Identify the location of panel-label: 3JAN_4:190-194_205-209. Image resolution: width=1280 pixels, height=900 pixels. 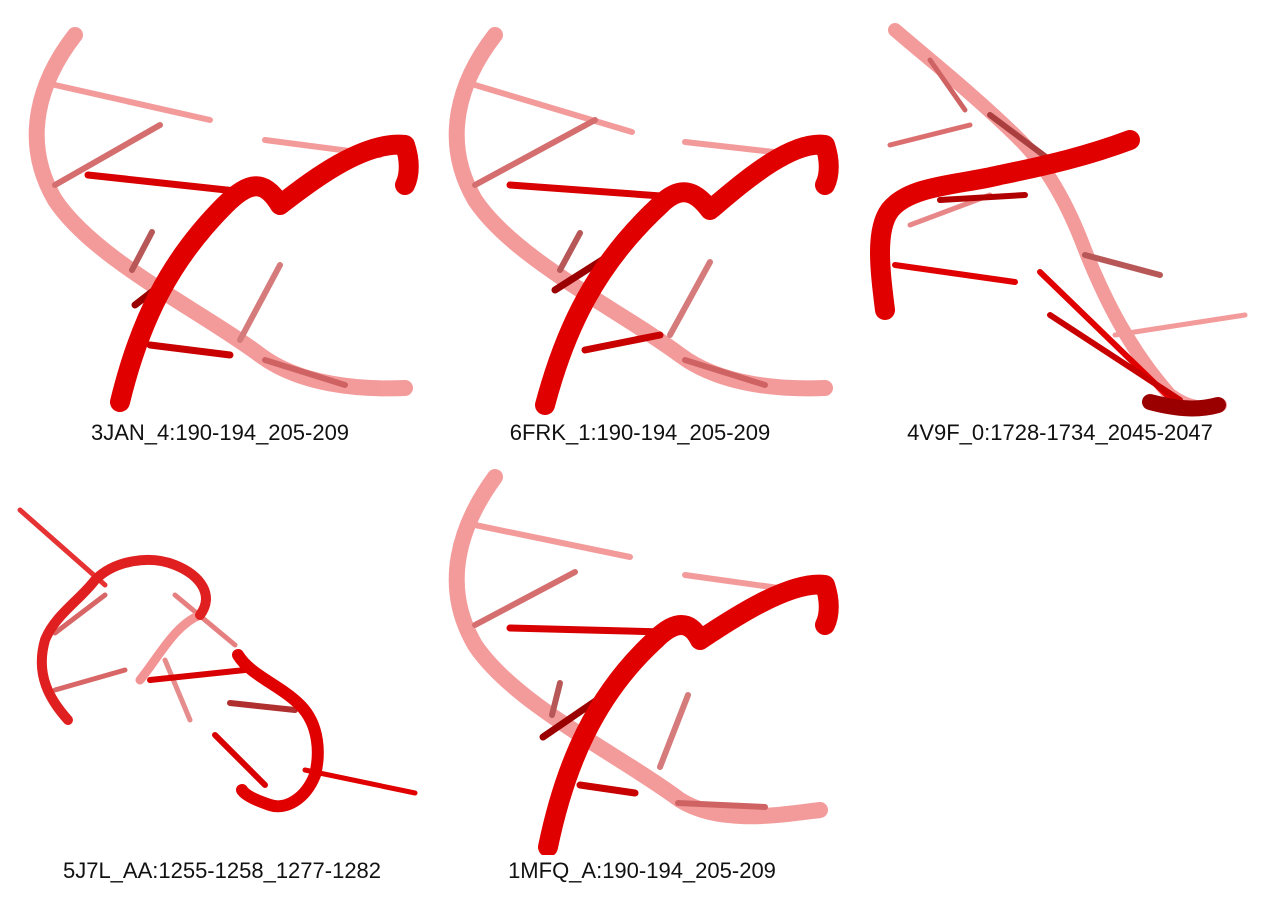
(220, 432).